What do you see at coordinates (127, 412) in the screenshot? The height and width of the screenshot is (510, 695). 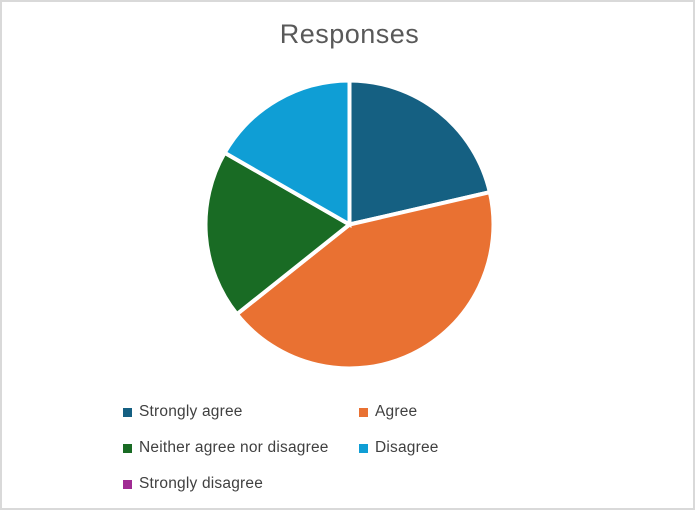 I see `legend-swatch-strongly-agree` at bounding box center [127, 412].